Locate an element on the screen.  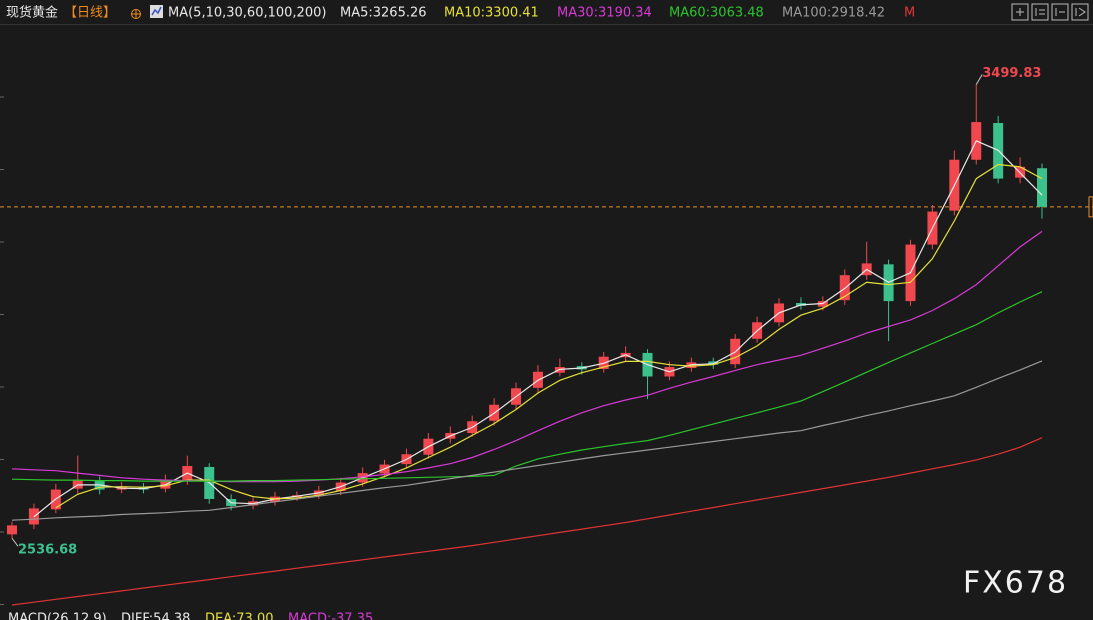
low-leader is located at coordinates (15, 542).